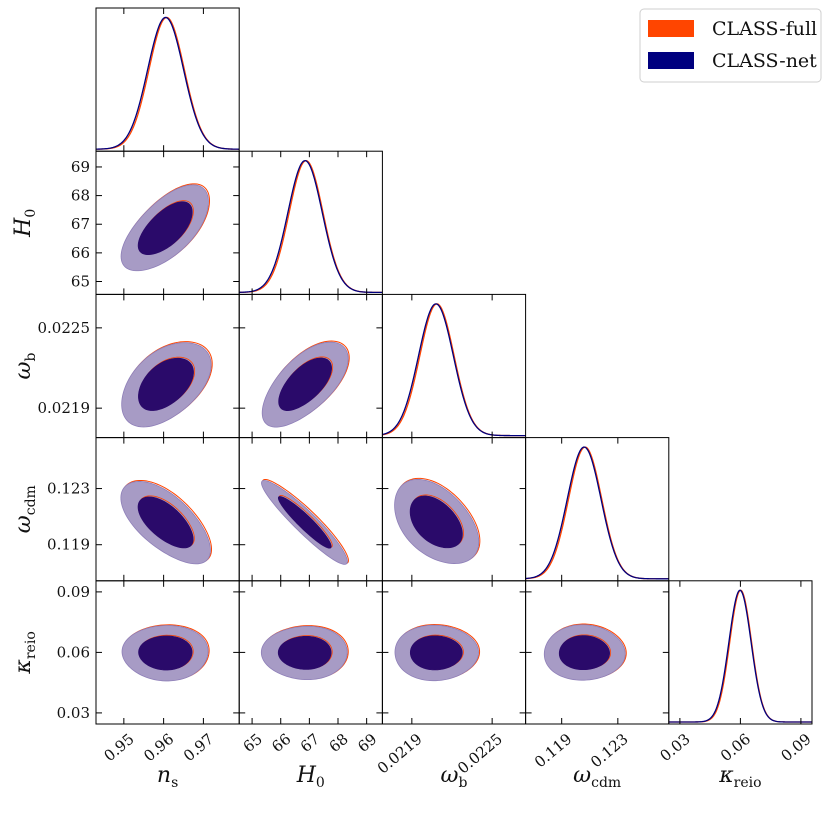 This screenshot has width=830, height=819. I want to click on xtick-label-kreio: 0.06, so click(735, 747).